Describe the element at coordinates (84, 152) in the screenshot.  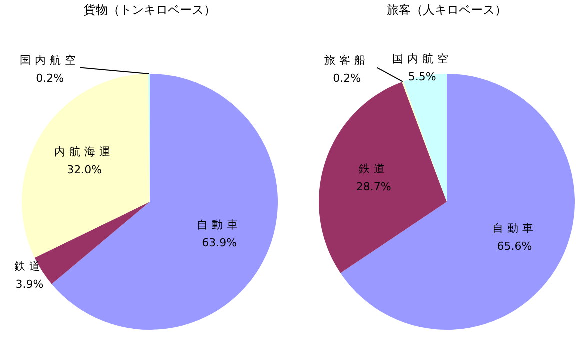
I see `slice-label: 内航海運` at that location.